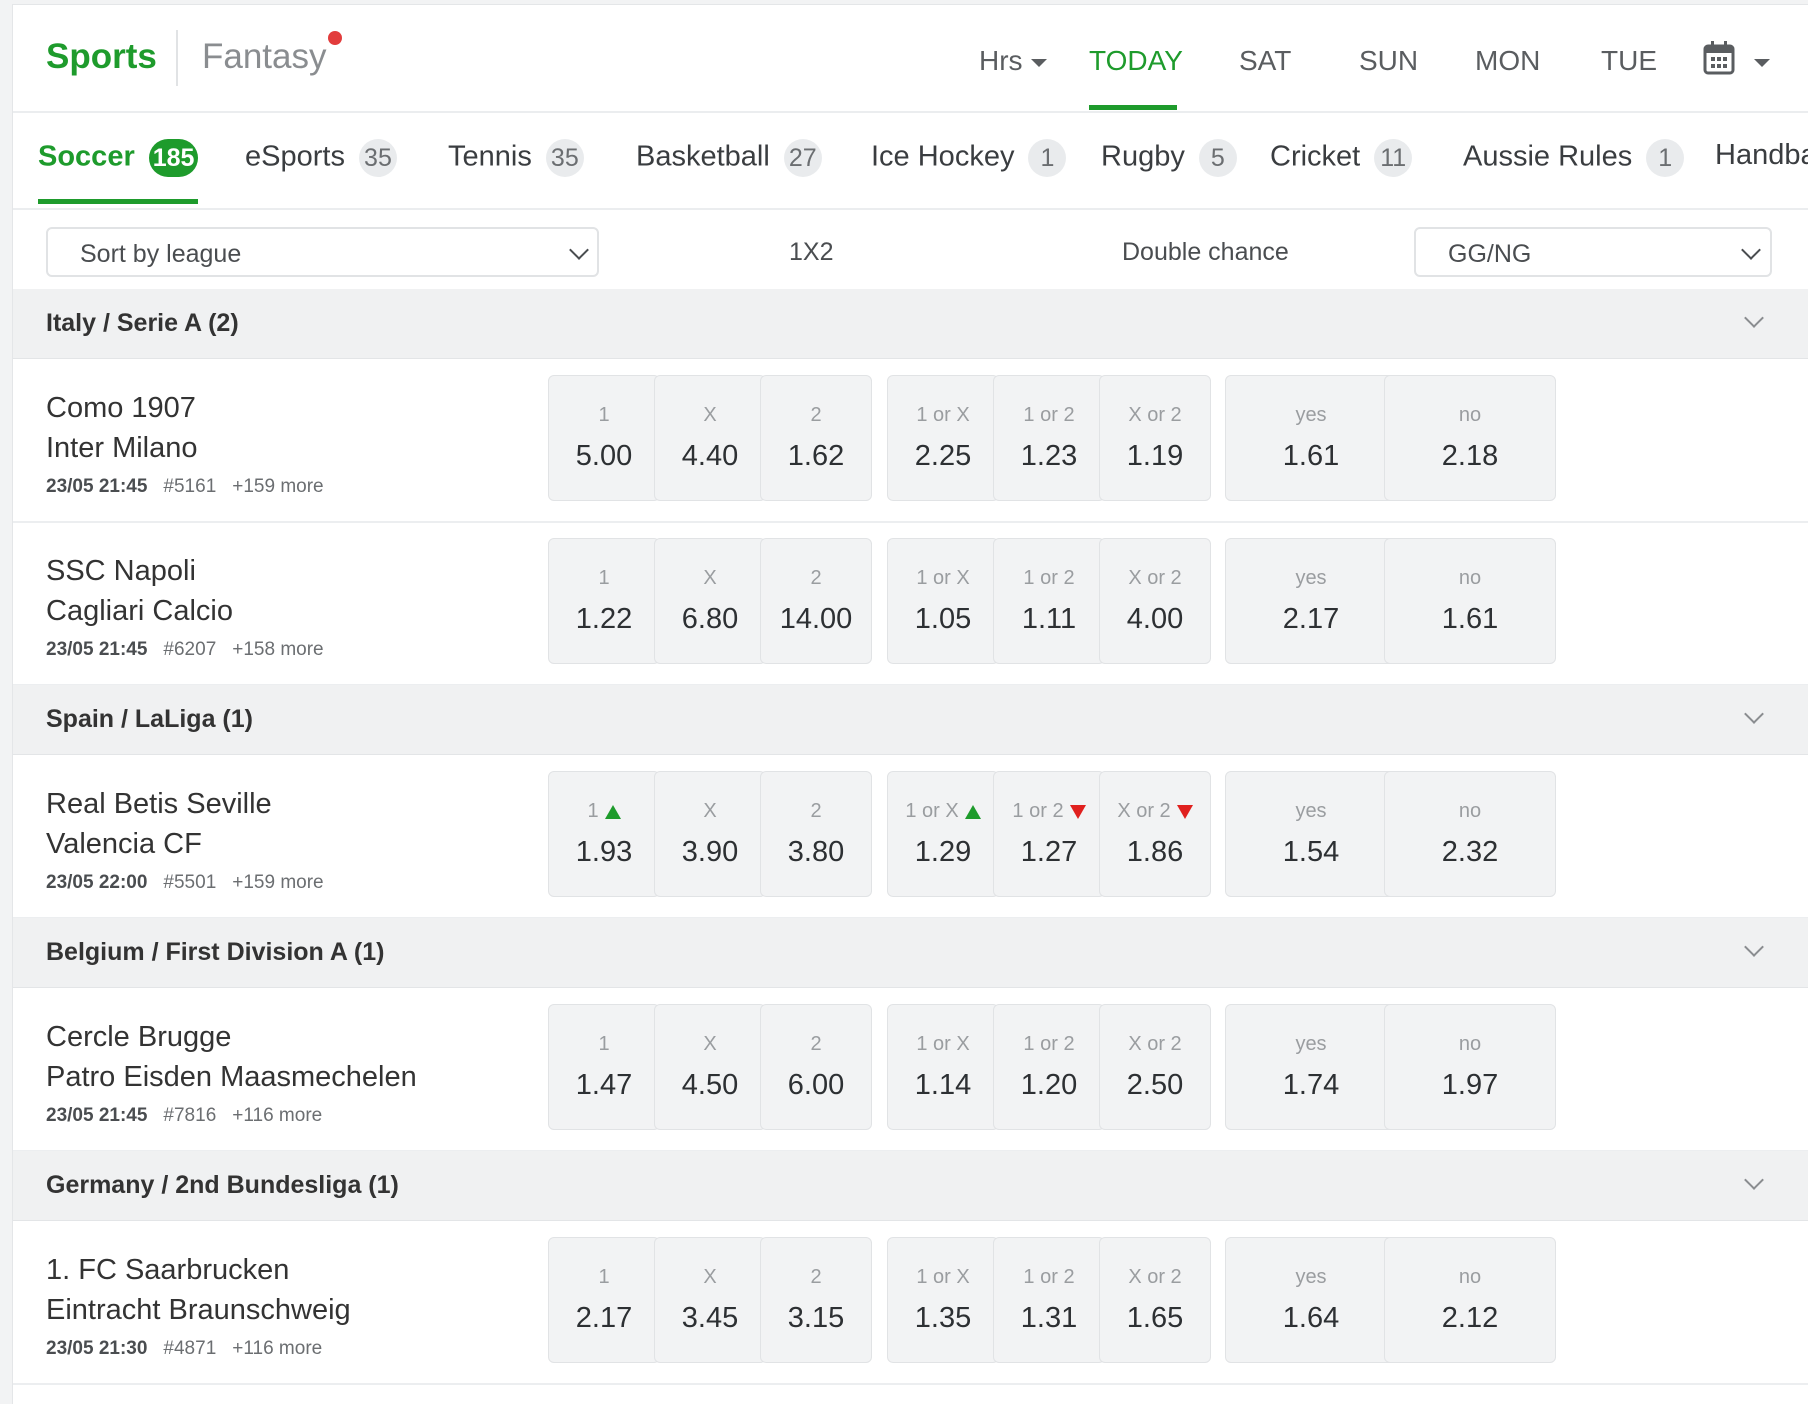 The image size is (1808, 1404). Describe the element at coordinates (910, 953) in the screenshot. I see `league-header: Belgium / First Division A (1)` at that location.